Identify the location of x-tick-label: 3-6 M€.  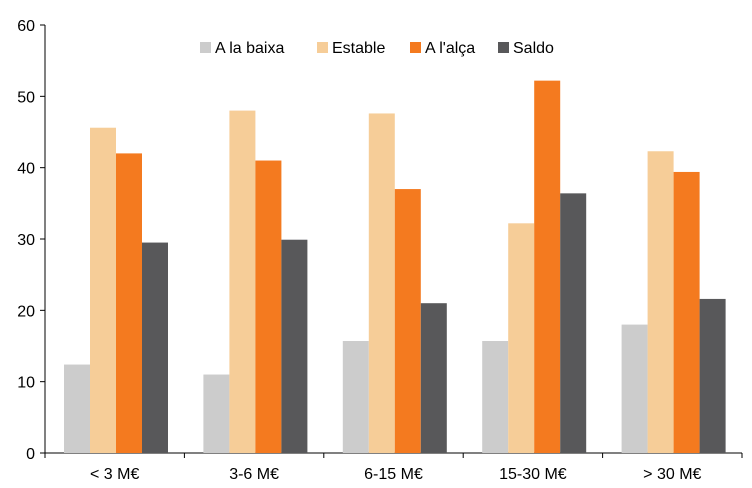
(254, 474).